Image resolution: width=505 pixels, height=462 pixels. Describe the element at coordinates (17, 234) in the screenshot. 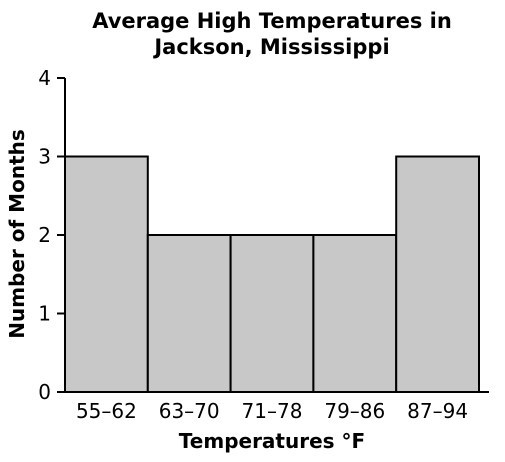

I see `y-axis-title: Number of Months` at that location.